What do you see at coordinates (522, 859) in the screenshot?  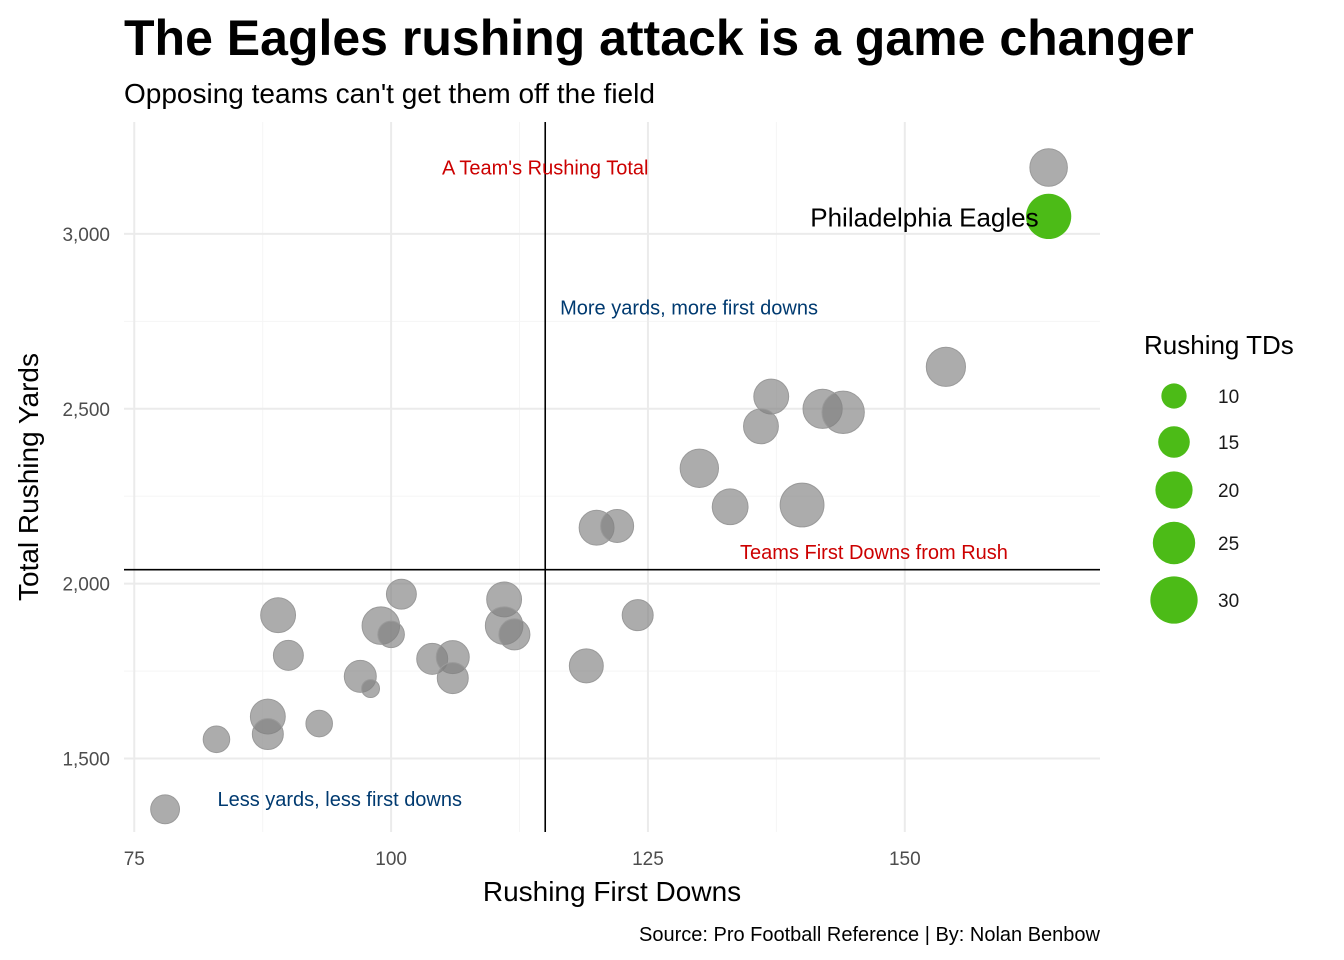 I see `x-axis-ticks: 75 100 125 150` at bounding box center [522, 859].